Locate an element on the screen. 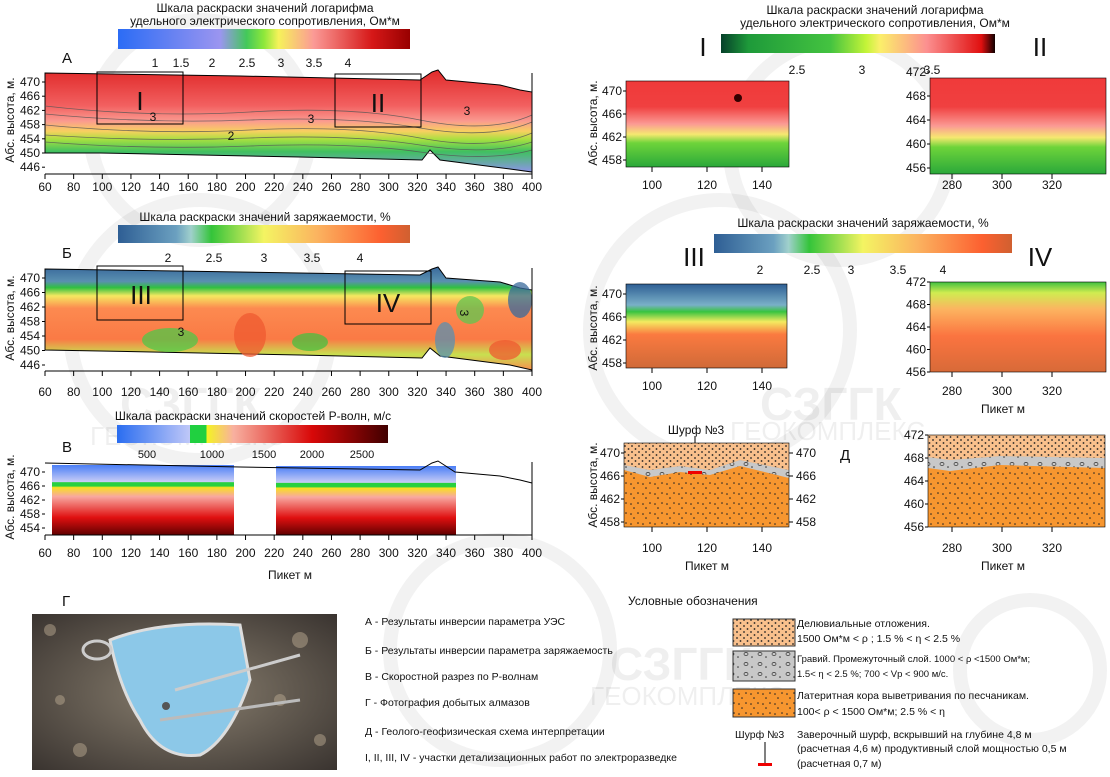  diamond is located at coordinates (166, 706).